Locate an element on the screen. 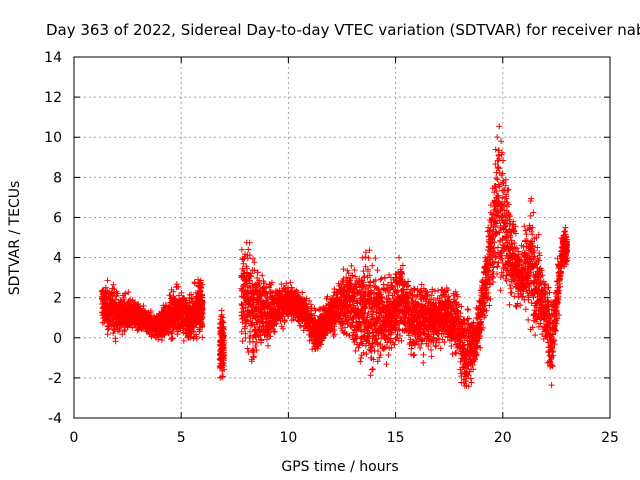 Image resolution: width=640 pixels, height=480 pixels. x-tick-label: 10 is located at coordinates (288, 438).